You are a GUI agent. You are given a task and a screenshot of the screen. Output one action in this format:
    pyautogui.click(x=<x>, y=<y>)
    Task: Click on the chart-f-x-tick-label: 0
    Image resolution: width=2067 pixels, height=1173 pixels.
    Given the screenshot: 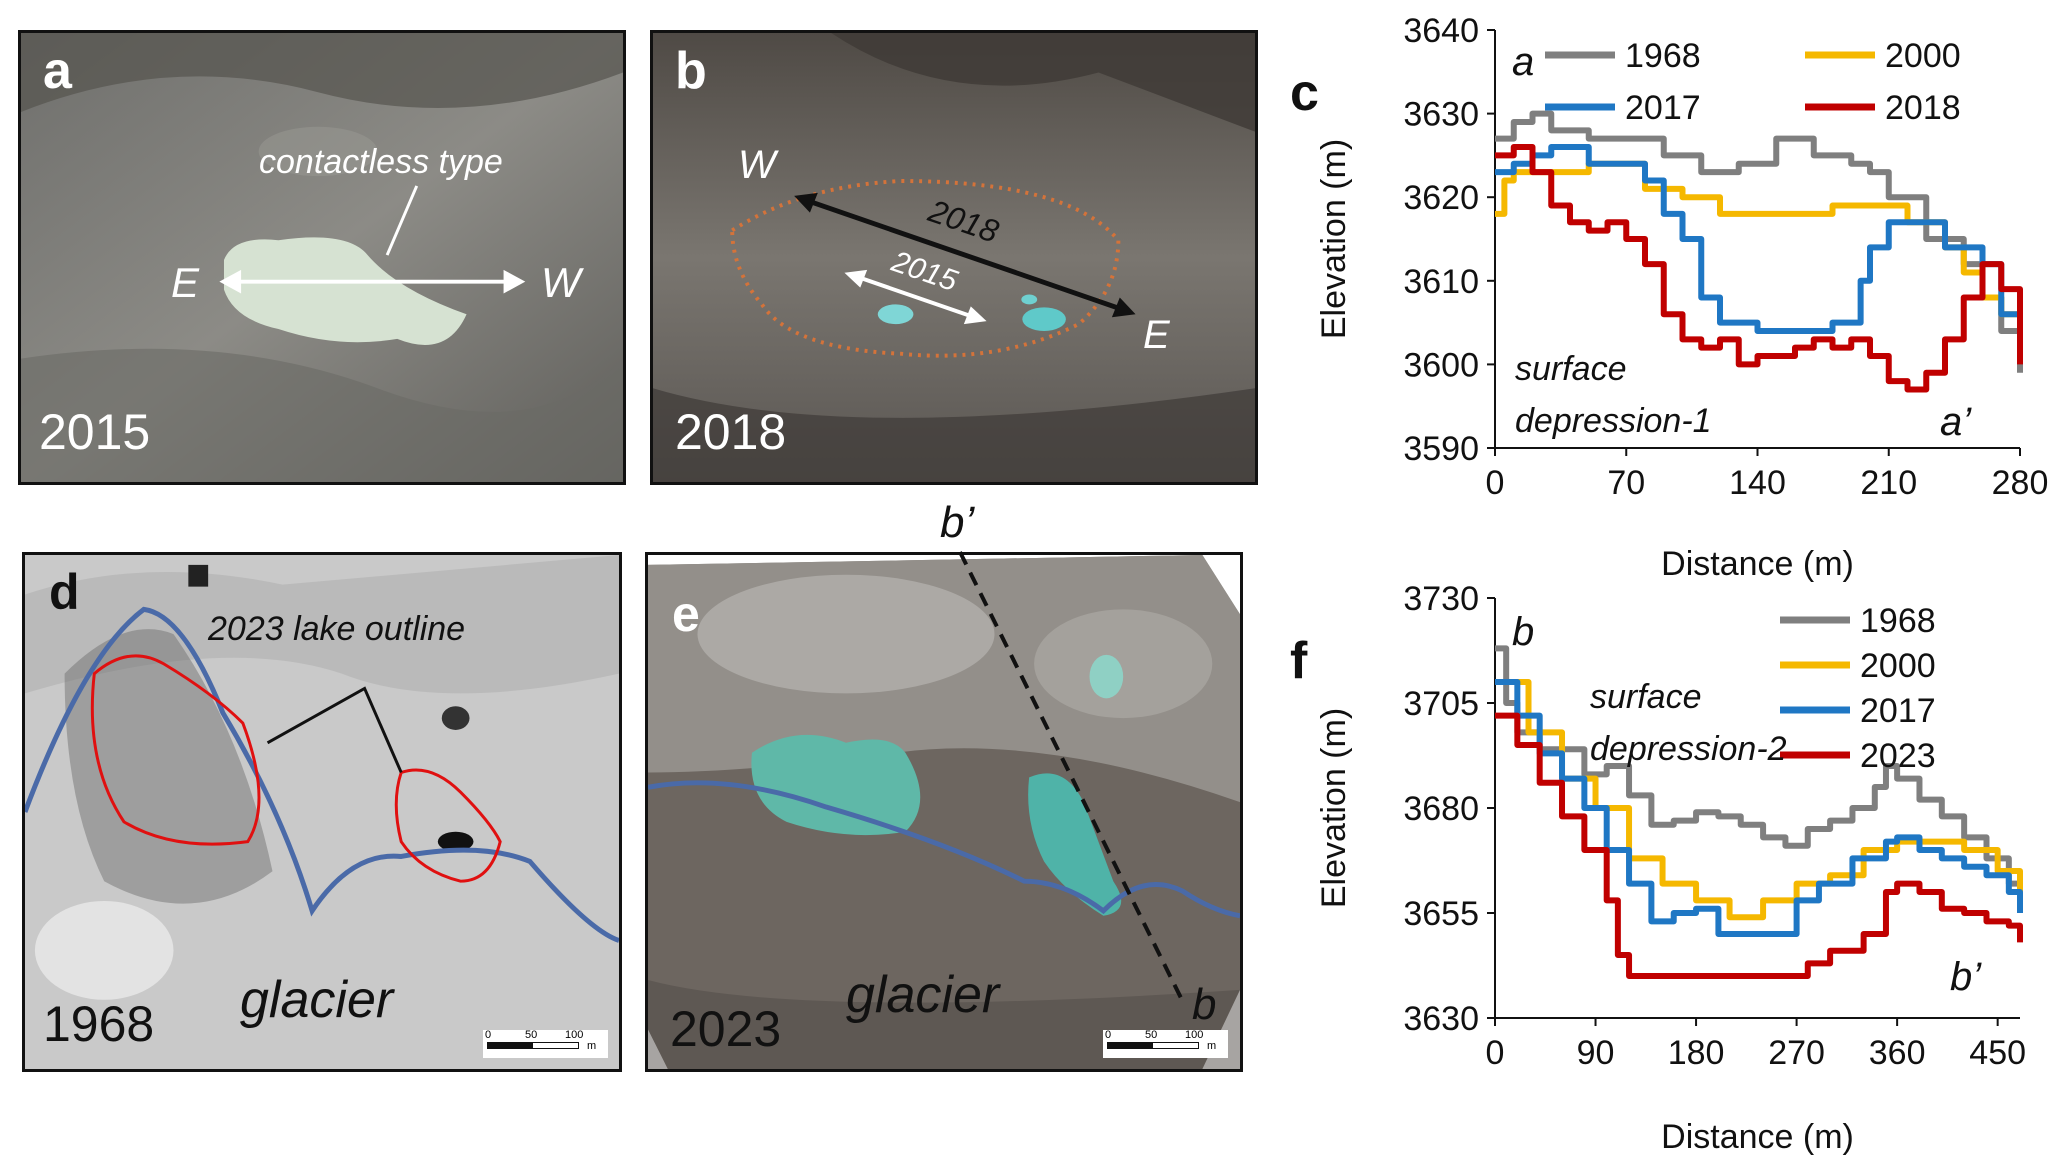 What is the action you would take?
    pyautogui.click(x=1495, y=1053)
    